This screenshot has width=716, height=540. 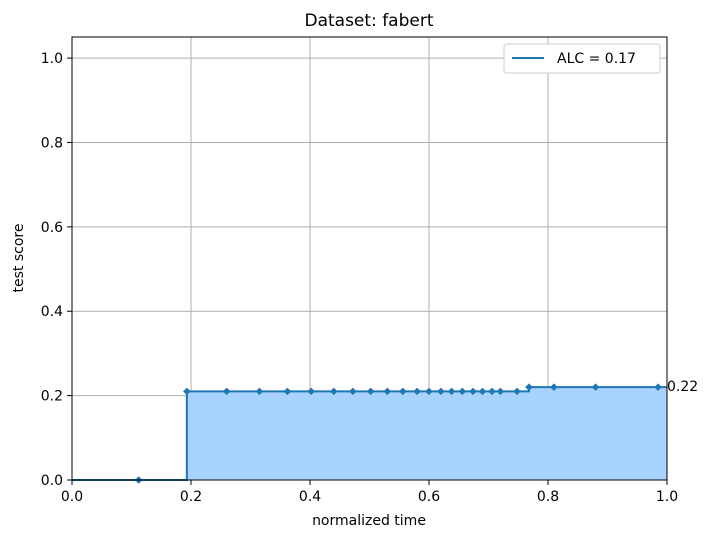 I want to click on area-fill, so click(x=426, y=433).